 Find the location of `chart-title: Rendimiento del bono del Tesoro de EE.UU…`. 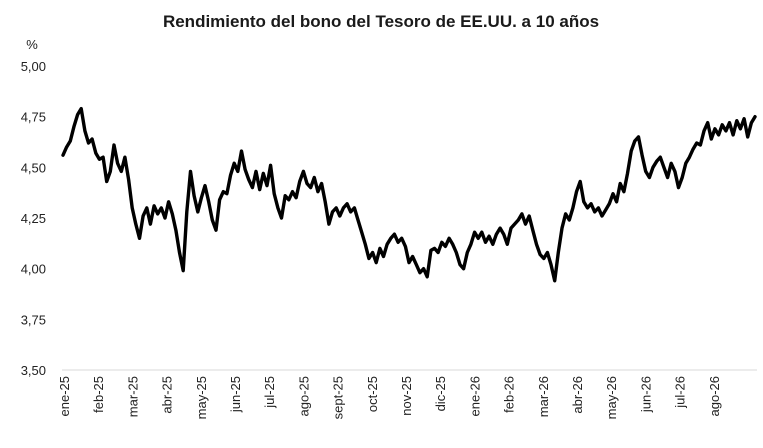

chart-title: Rendimiento del bono del Tesoro de EE.UU… is located at coordinates (381, 21).